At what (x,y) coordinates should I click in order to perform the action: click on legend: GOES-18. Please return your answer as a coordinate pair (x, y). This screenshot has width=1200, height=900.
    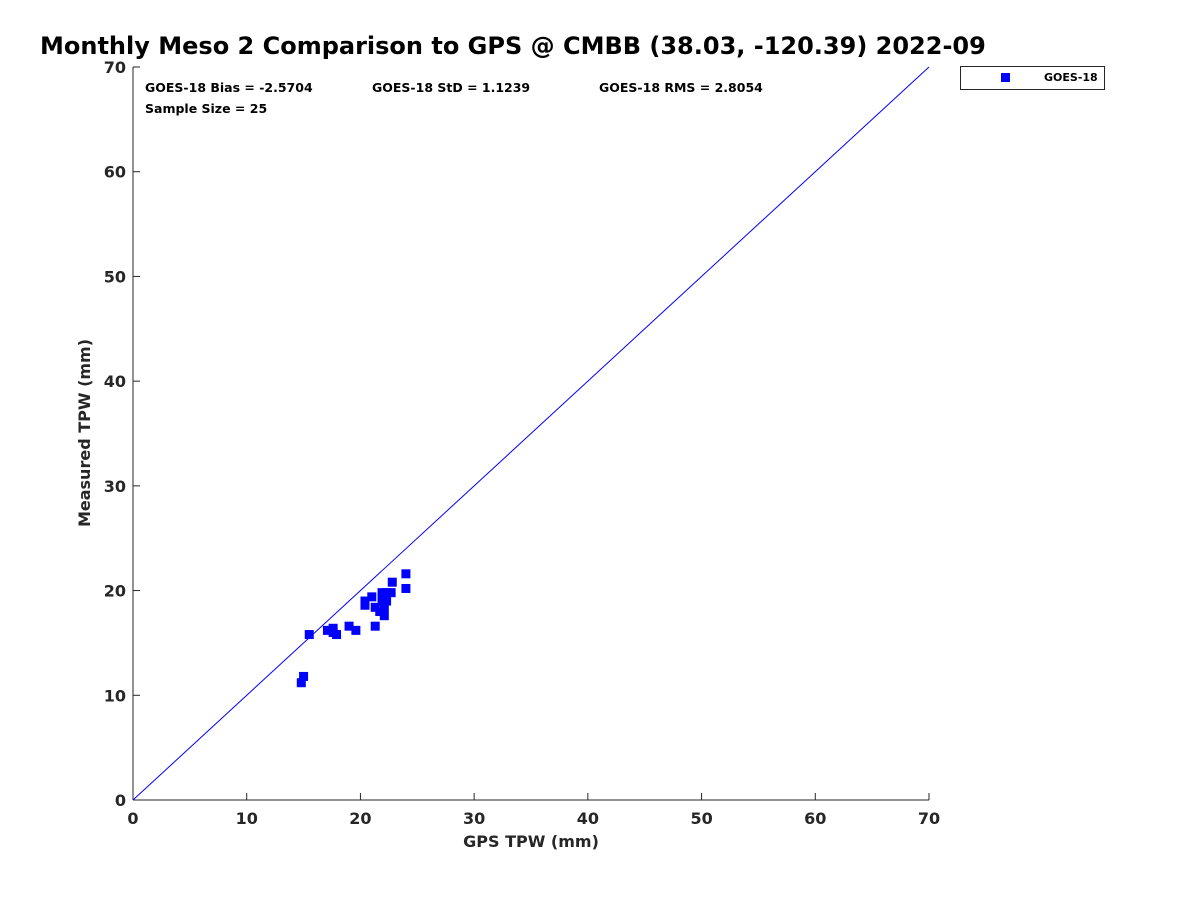
    Looking at the image, I should click on (1032, 78).